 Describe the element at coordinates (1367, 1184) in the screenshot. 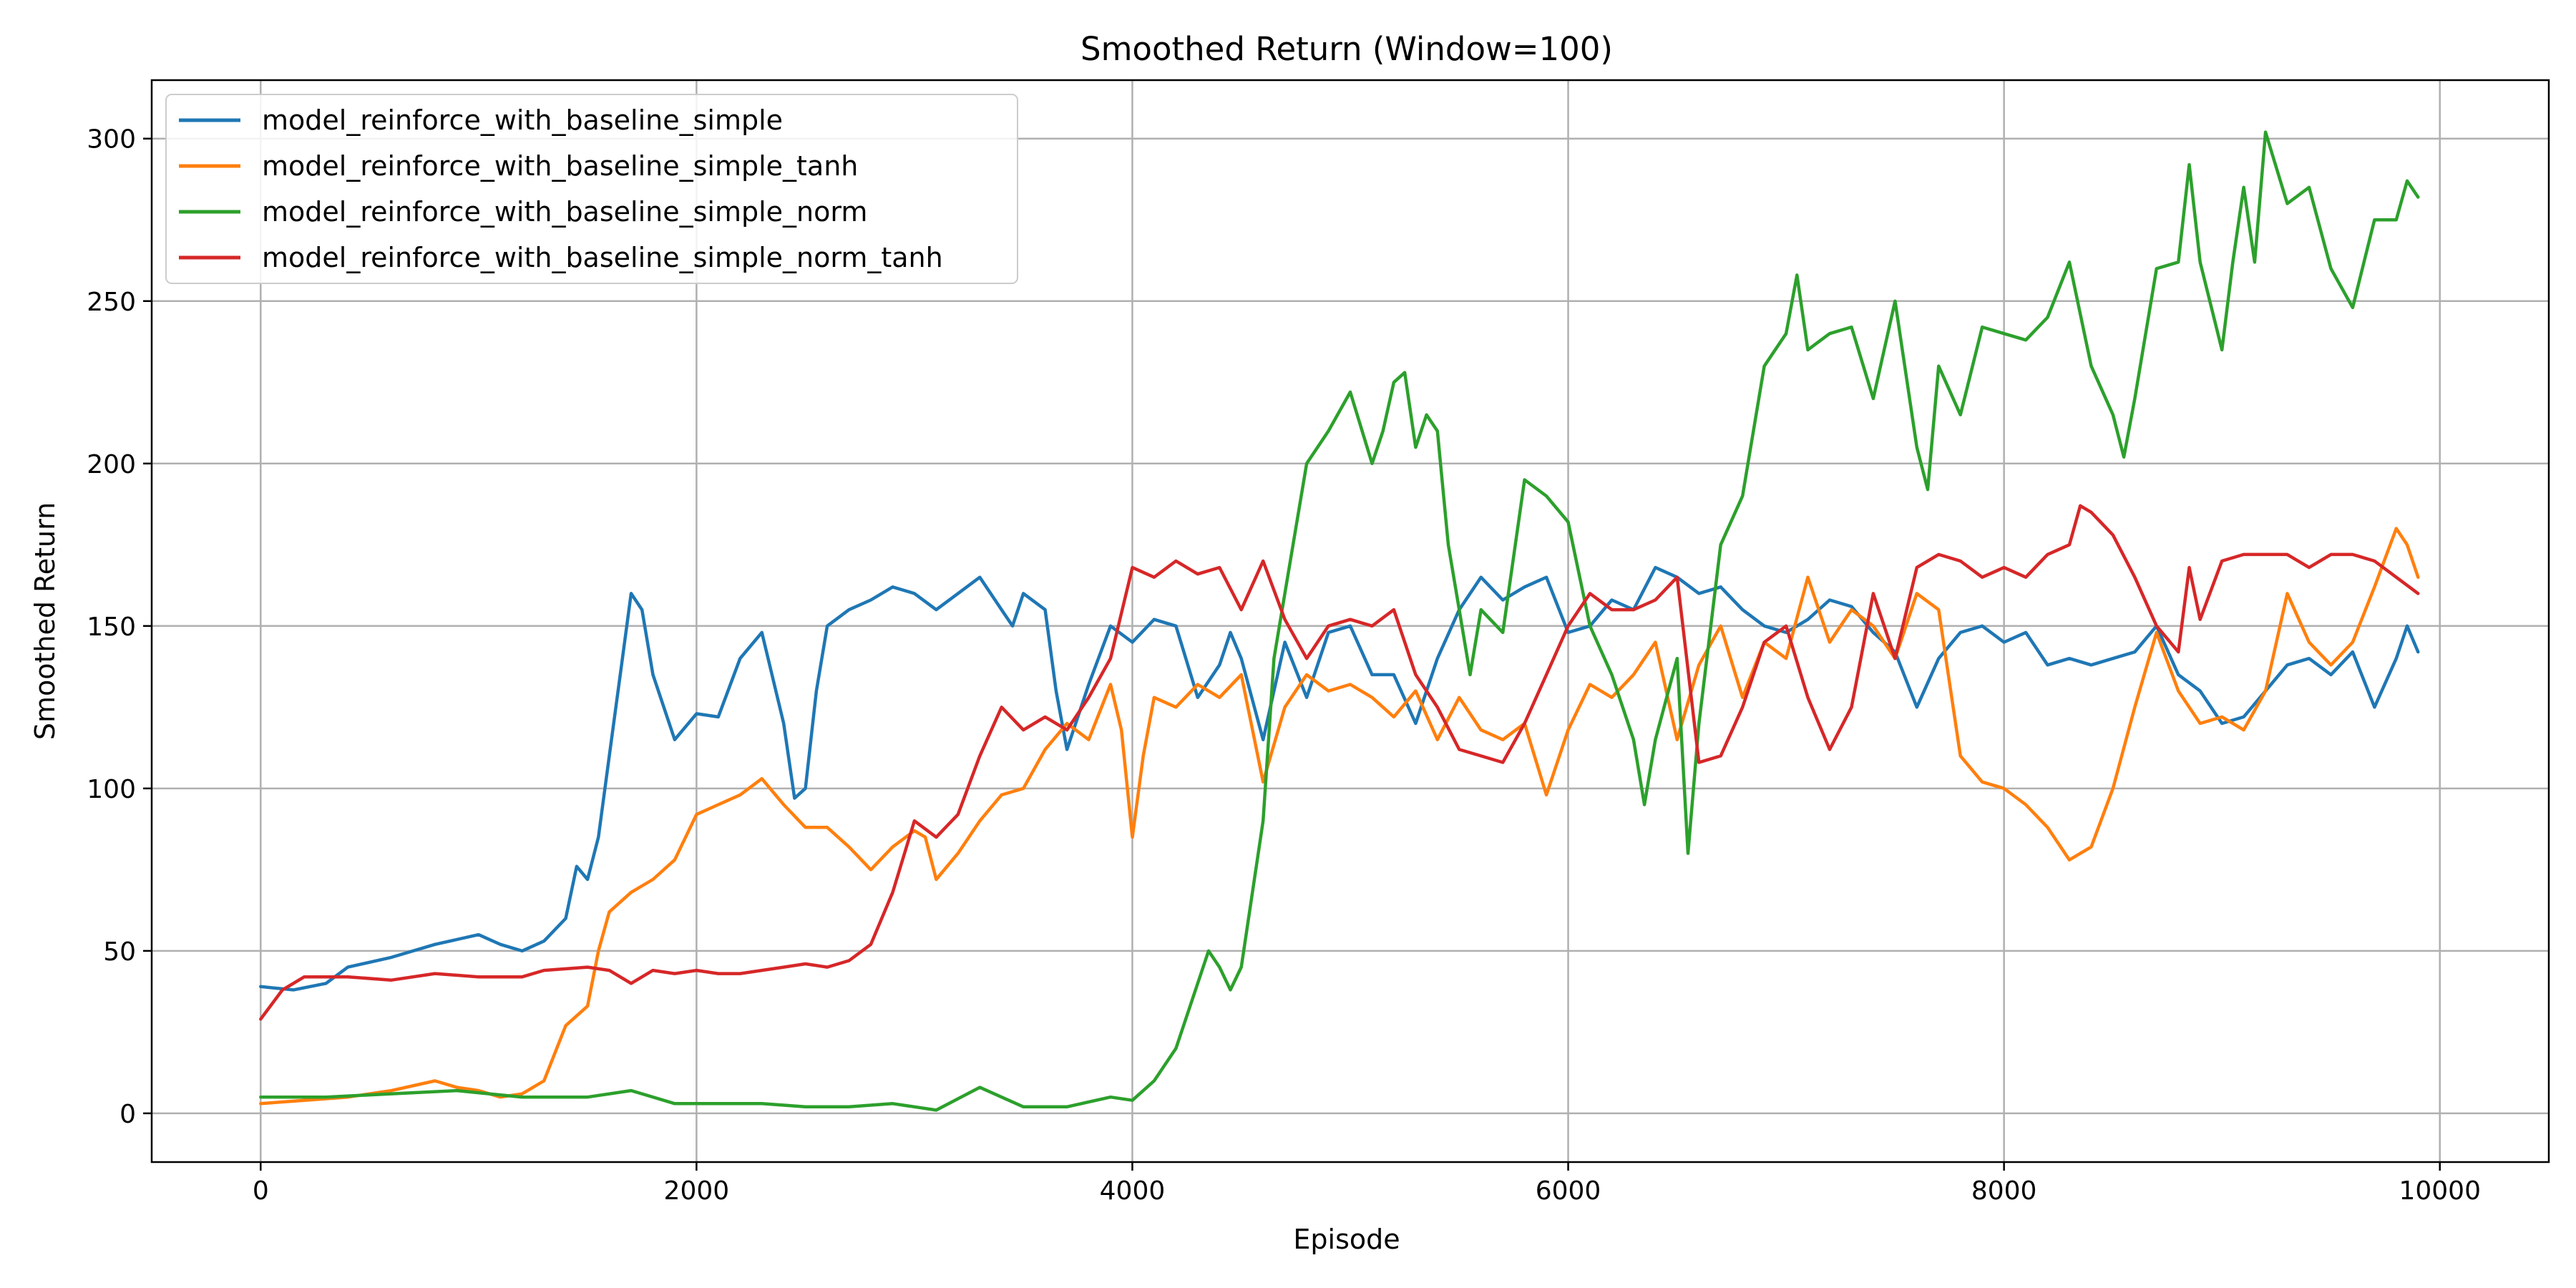

I see `x-axis-ticks: 0 2000 4000 6000 8000 10000` at that location.